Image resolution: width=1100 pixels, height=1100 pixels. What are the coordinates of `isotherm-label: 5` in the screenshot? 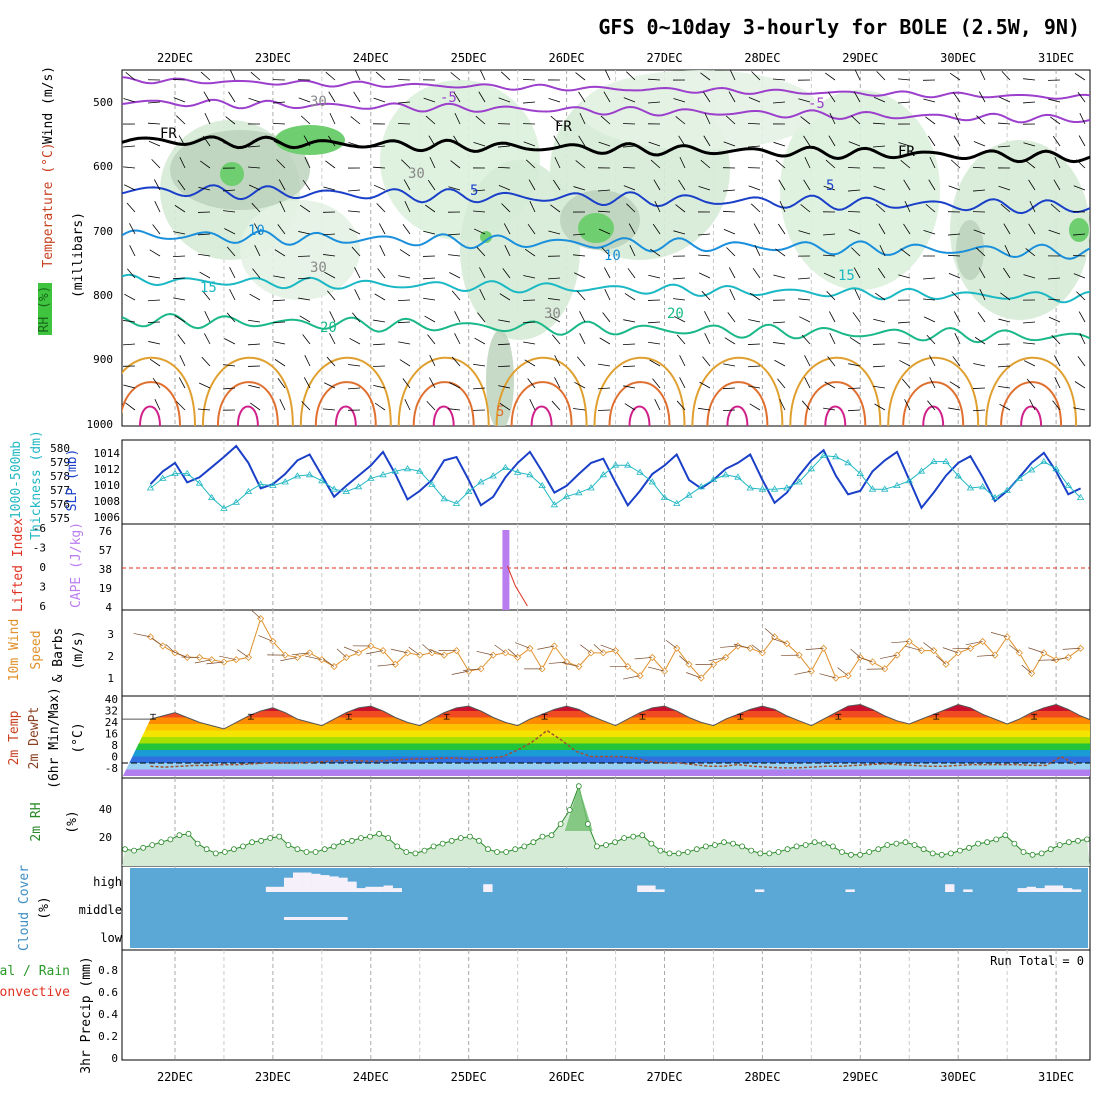 It's located at (474, 191).